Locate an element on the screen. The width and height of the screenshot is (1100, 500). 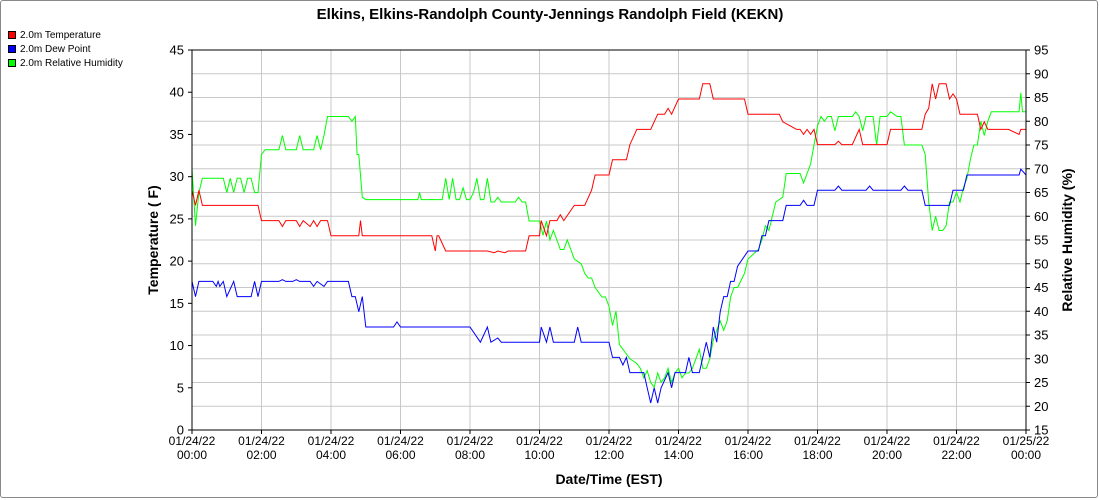
y-right-tick-label: 20 is located at coordinates (1041, 406).